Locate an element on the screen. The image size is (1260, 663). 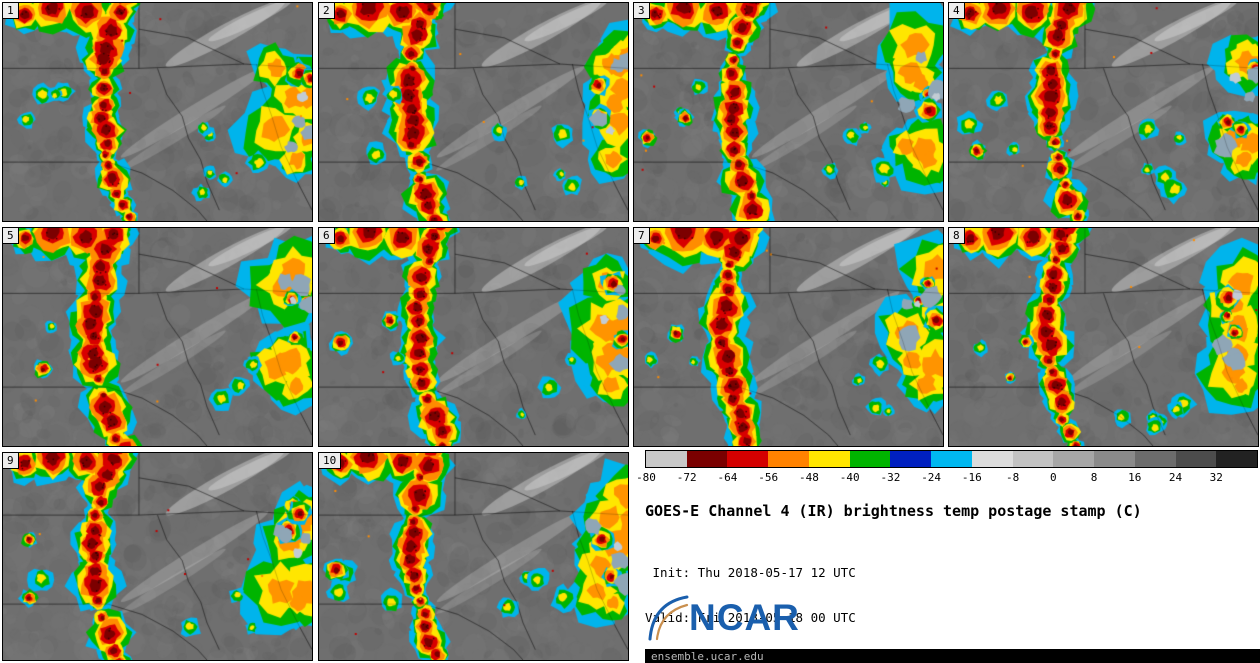
ensemble-panel: 4 is located at coordinates (1103, 112).